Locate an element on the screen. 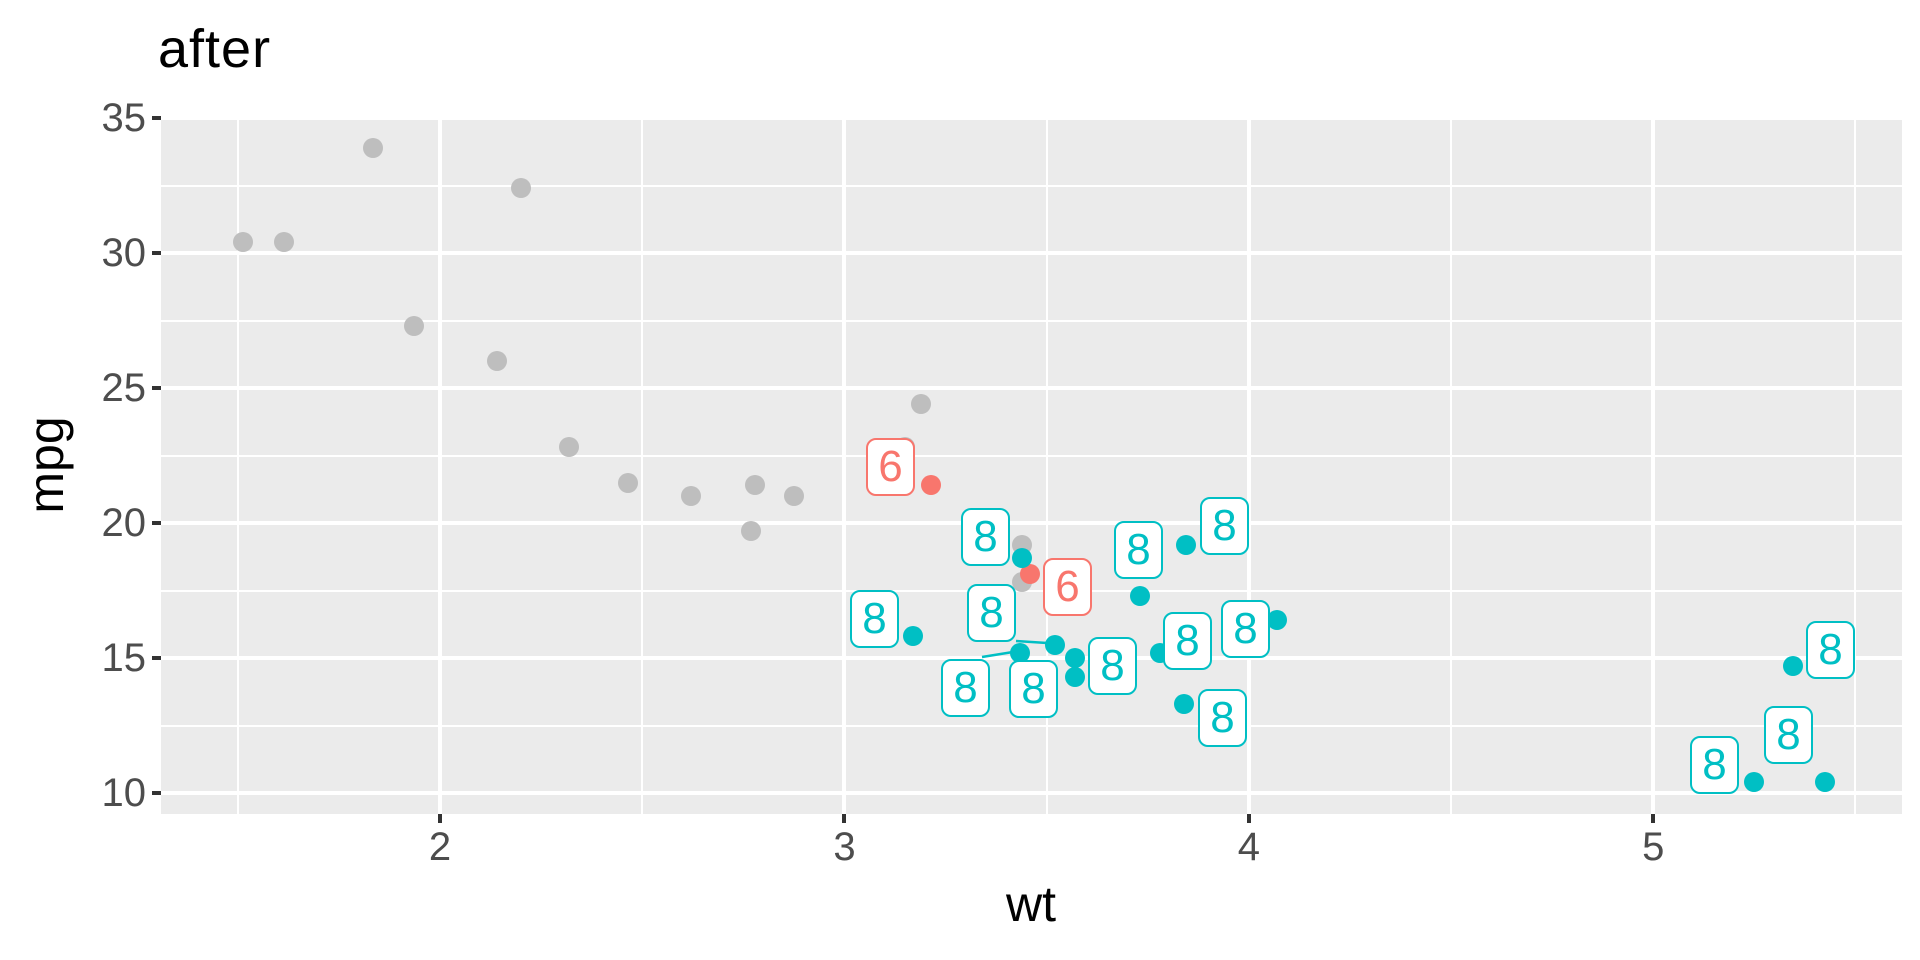  y-tick-label: 35 is located at coordinates (124, 118).